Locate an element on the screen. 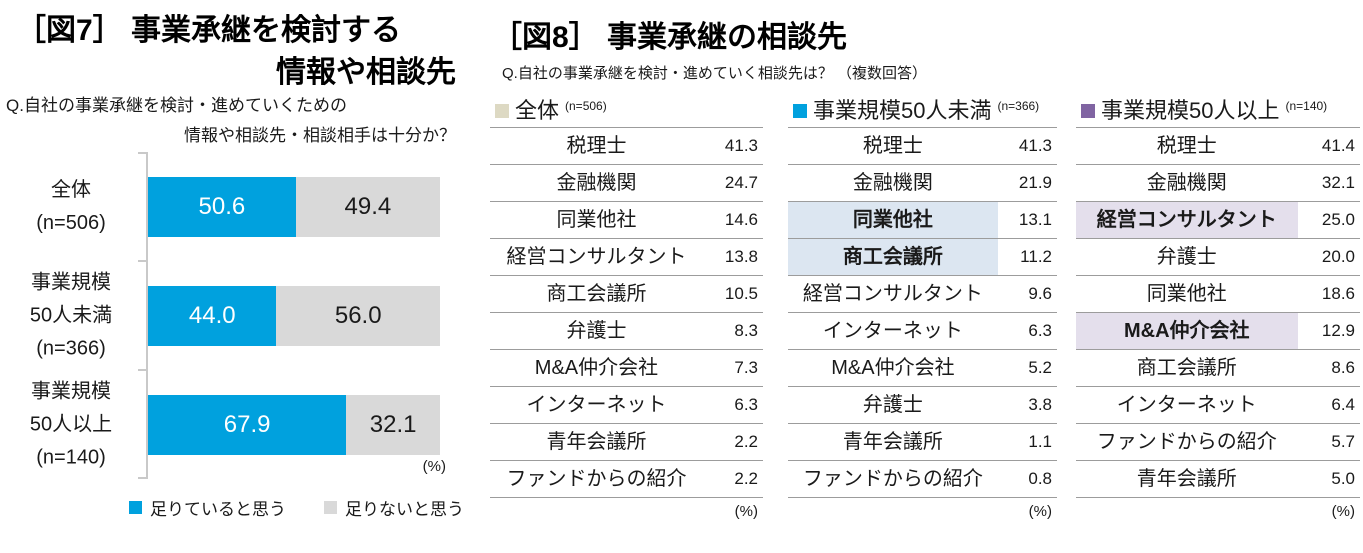  fig7-stacked-bar: 44.0 56.0 is located at coordinates (294, 315).